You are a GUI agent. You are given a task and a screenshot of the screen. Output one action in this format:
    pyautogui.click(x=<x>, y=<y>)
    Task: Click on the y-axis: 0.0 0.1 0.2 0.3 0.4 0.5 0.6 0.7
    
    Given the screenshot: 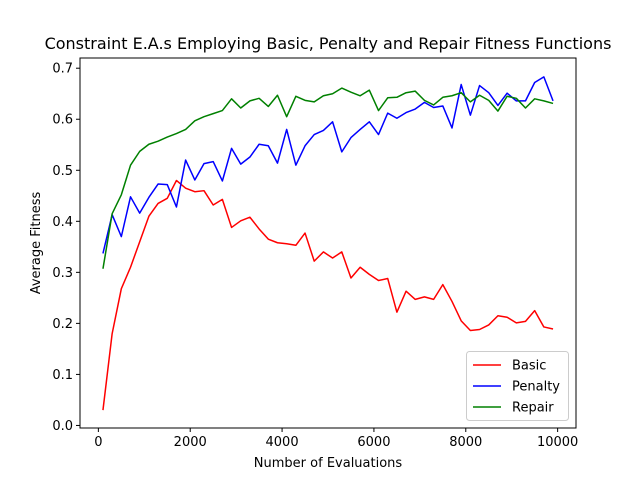 What is the action you would take?
    pyautogui.click(x=66, y=248)
    